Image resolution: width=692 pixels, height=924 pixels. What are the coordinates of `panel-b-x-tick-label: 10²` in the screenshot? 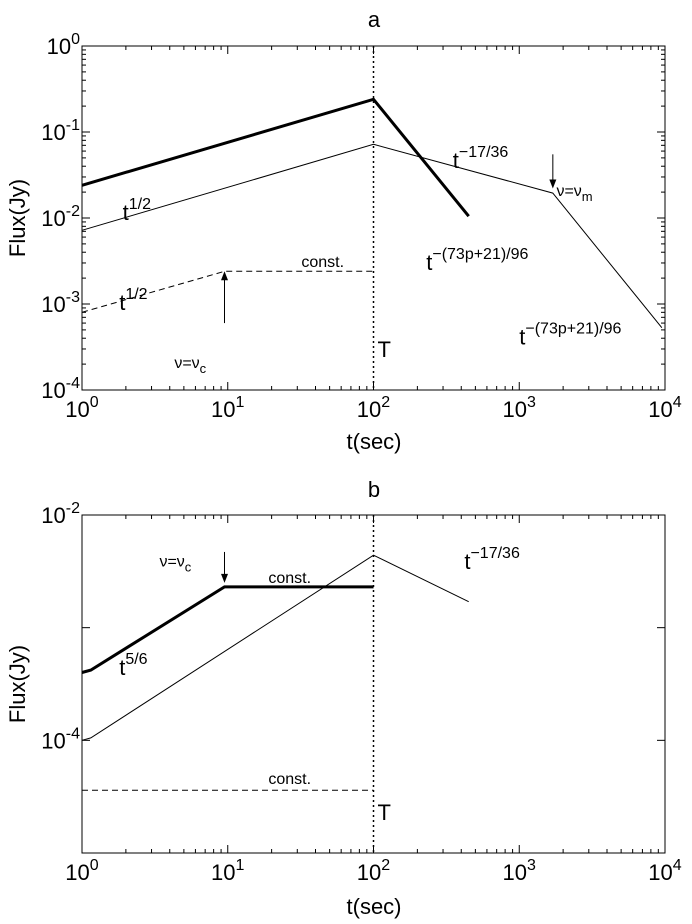 It's located at (373, 871).